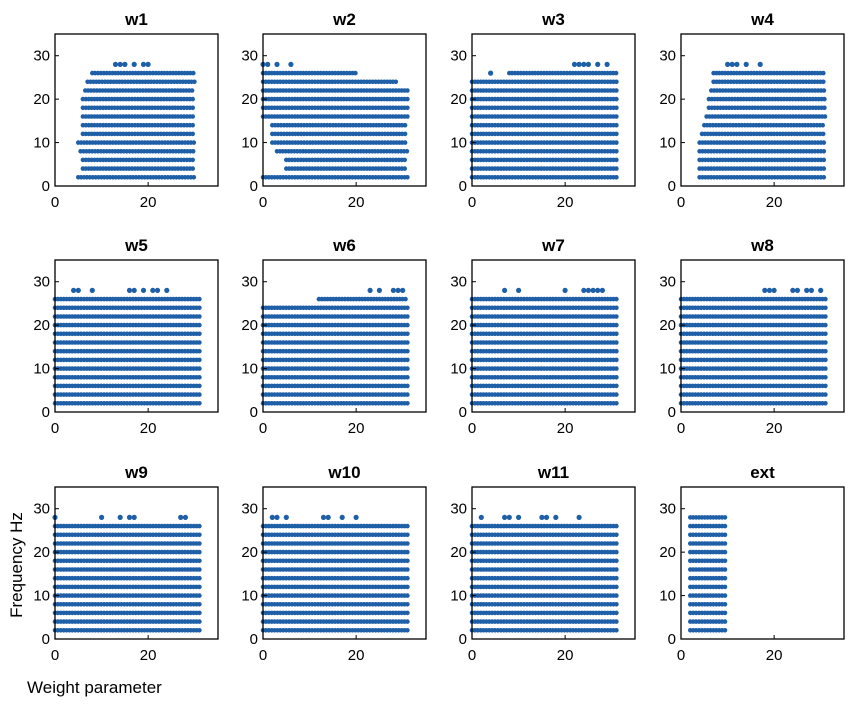 This screenshot has height=711, width=850. Describe the element at coordinates (344, 245) in the screenshot. I see `panel-title: w6` at that location.